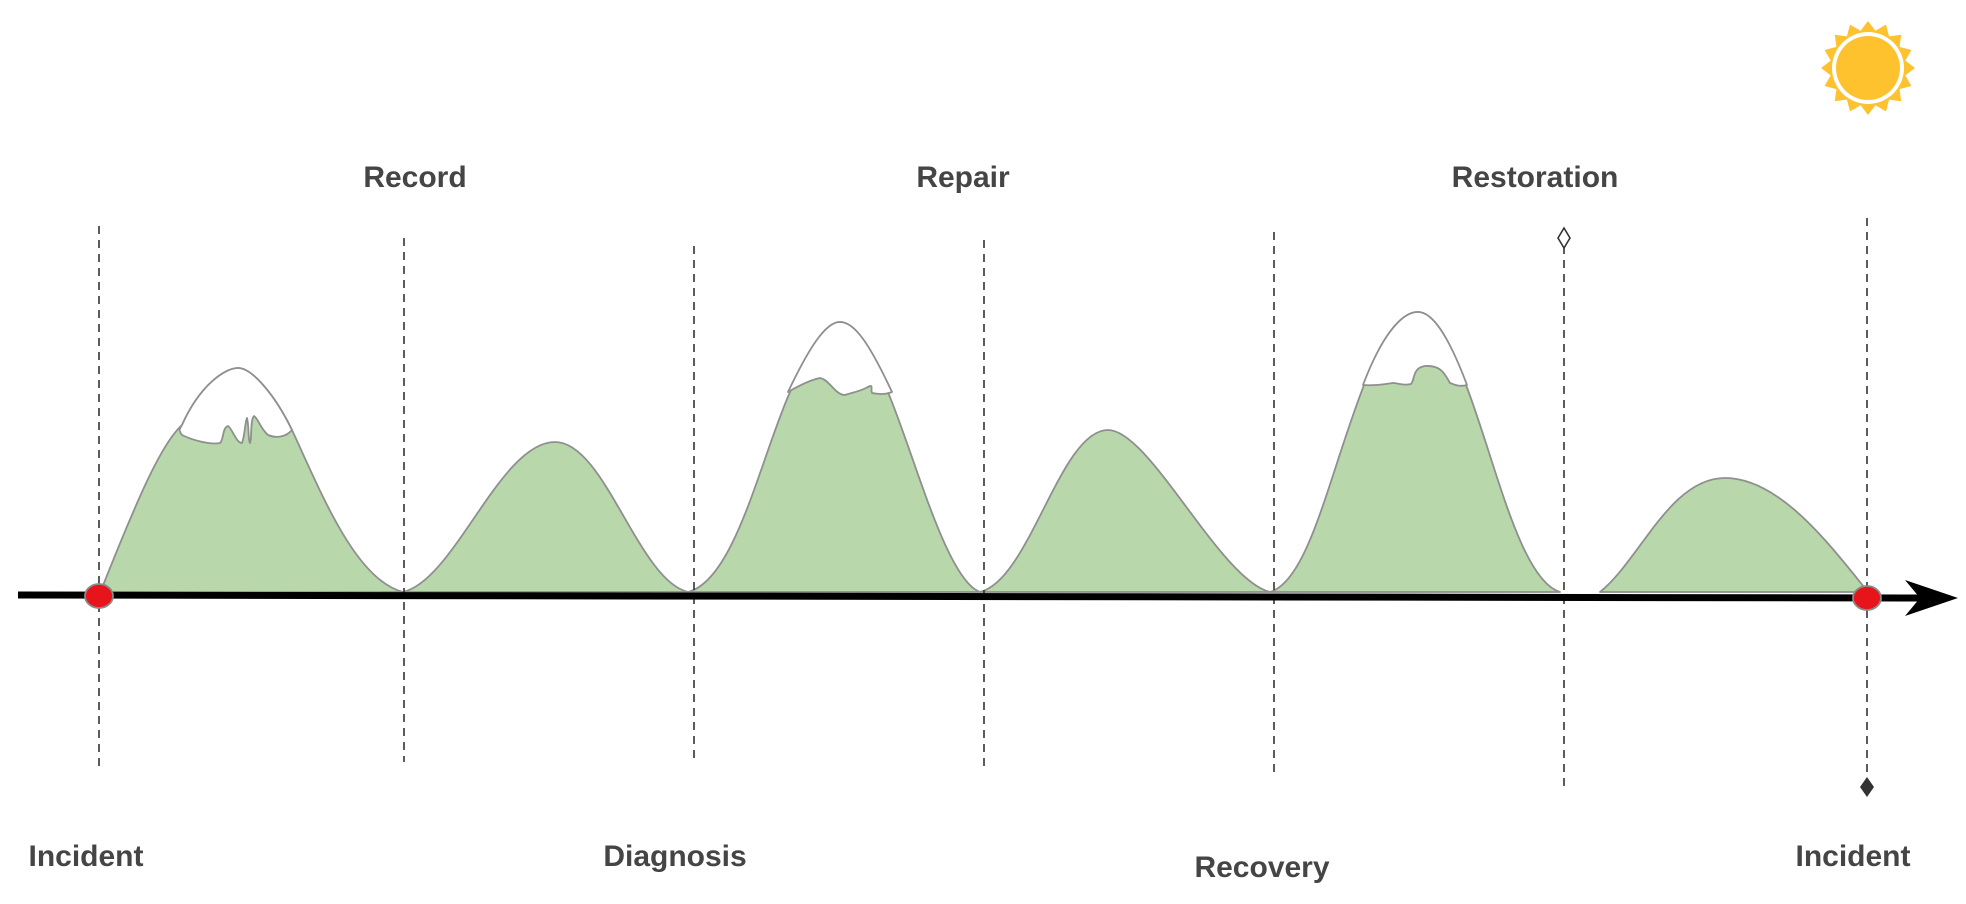 The width and height of the screenshot is (1966, 904). What do you see at coordinates (1535, 177) in the screenshot?
I see `label-restoration: Restoration` at bounding box center [1535, 177].